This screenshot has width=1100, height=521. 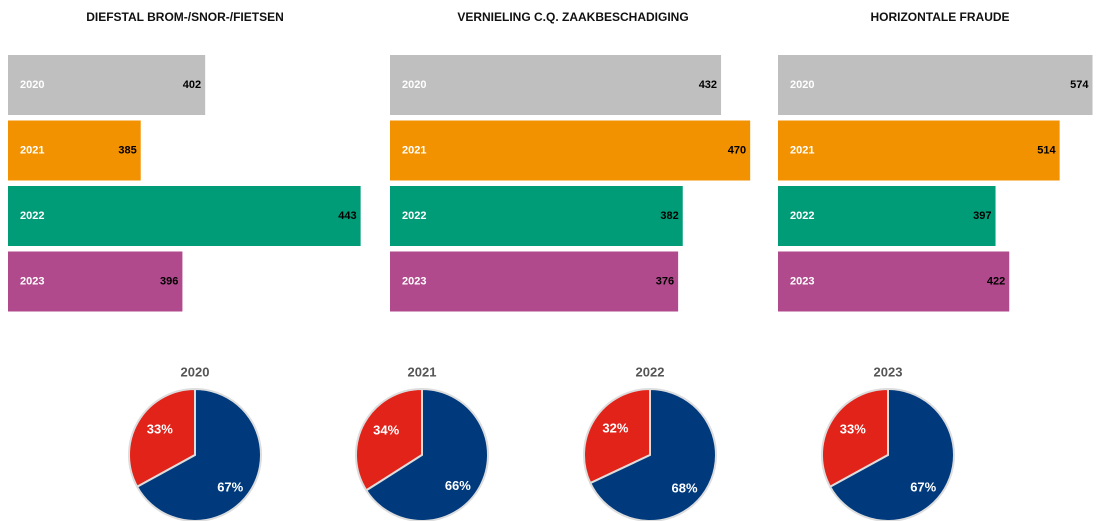 What do you see at coordinates (572, 17) in the screenshot?
I see `chart-title: VERNIELING C.Q. ZAAKBESCHADIGING` at bounding box center [572, 17].